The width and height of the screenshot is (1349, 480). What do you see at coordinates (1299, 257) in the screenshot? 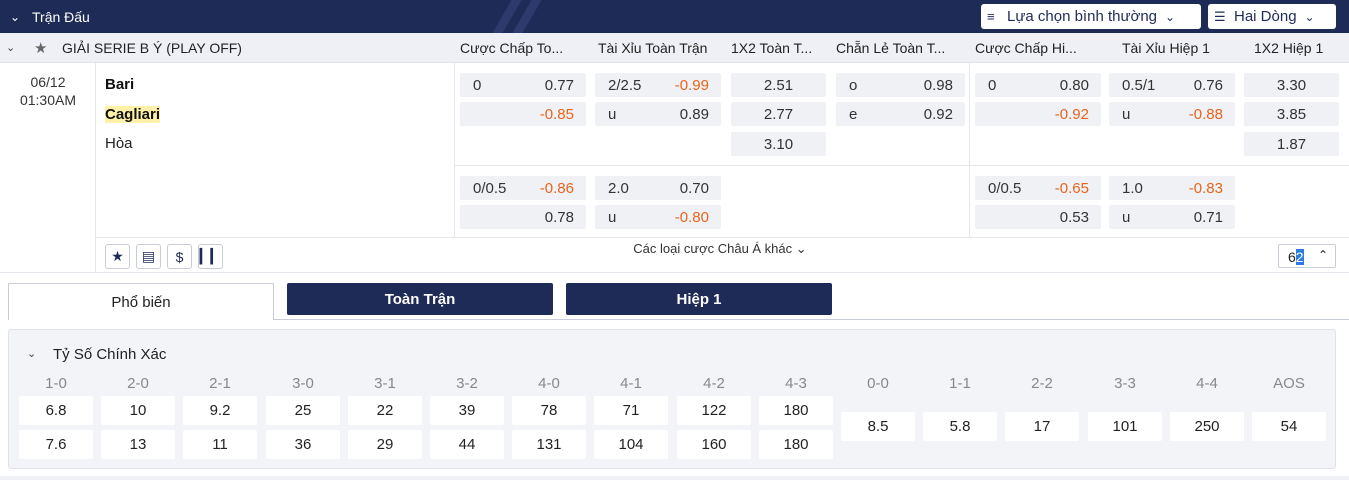
I see `market-count-b: 2` at bounding box center [1299, 257].